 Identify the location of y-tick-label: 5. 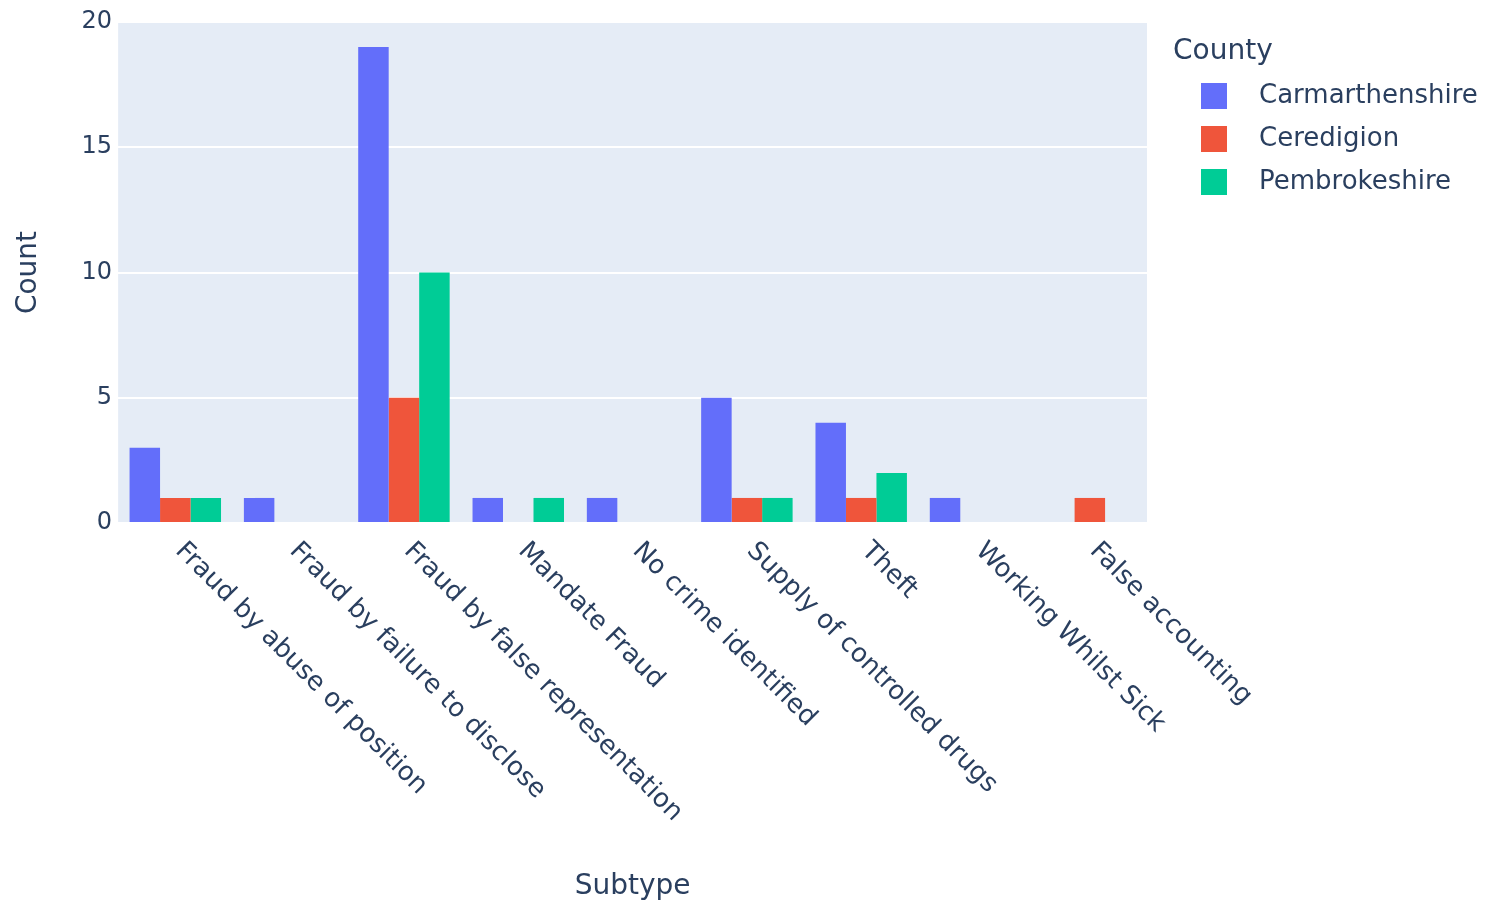
(104, 395).